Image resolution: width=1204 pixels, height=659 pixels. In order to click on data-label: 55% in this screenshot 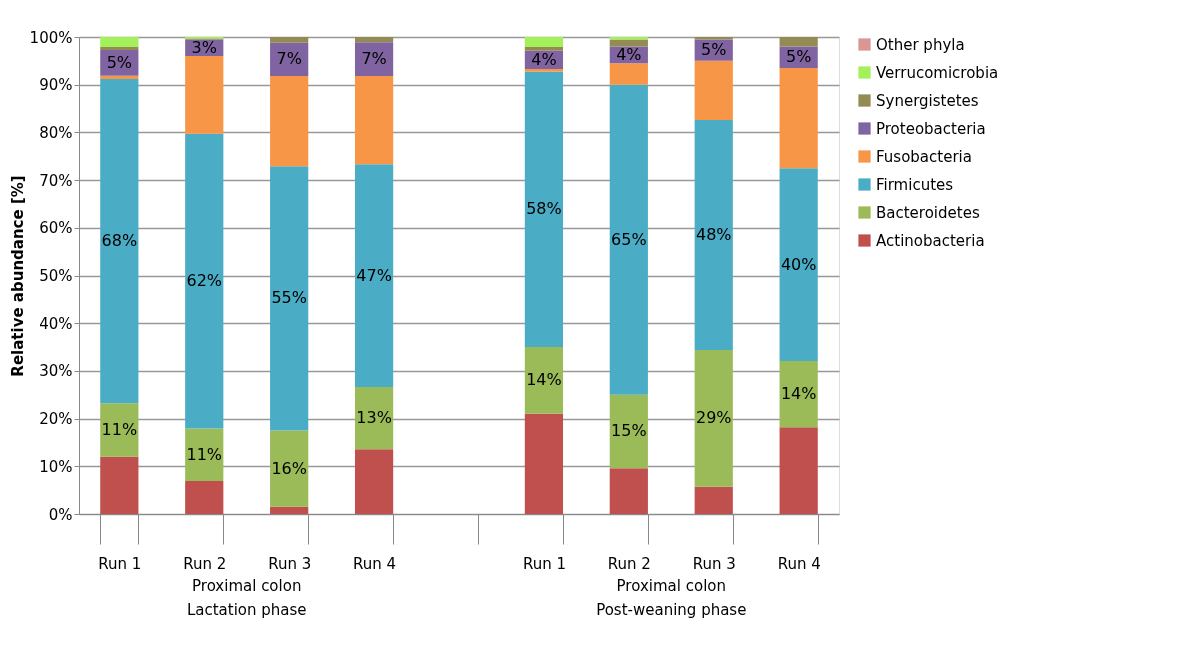, I will do `click(289, 298)`.